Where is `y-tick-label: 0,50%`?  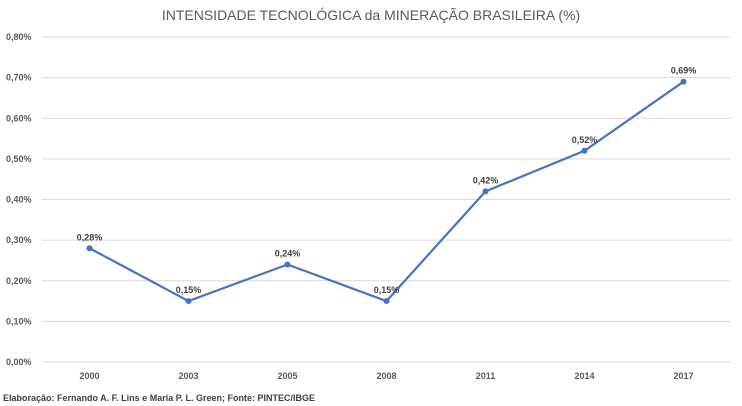
y-tick-label: 0,50% is located at coordinates (19, 159).